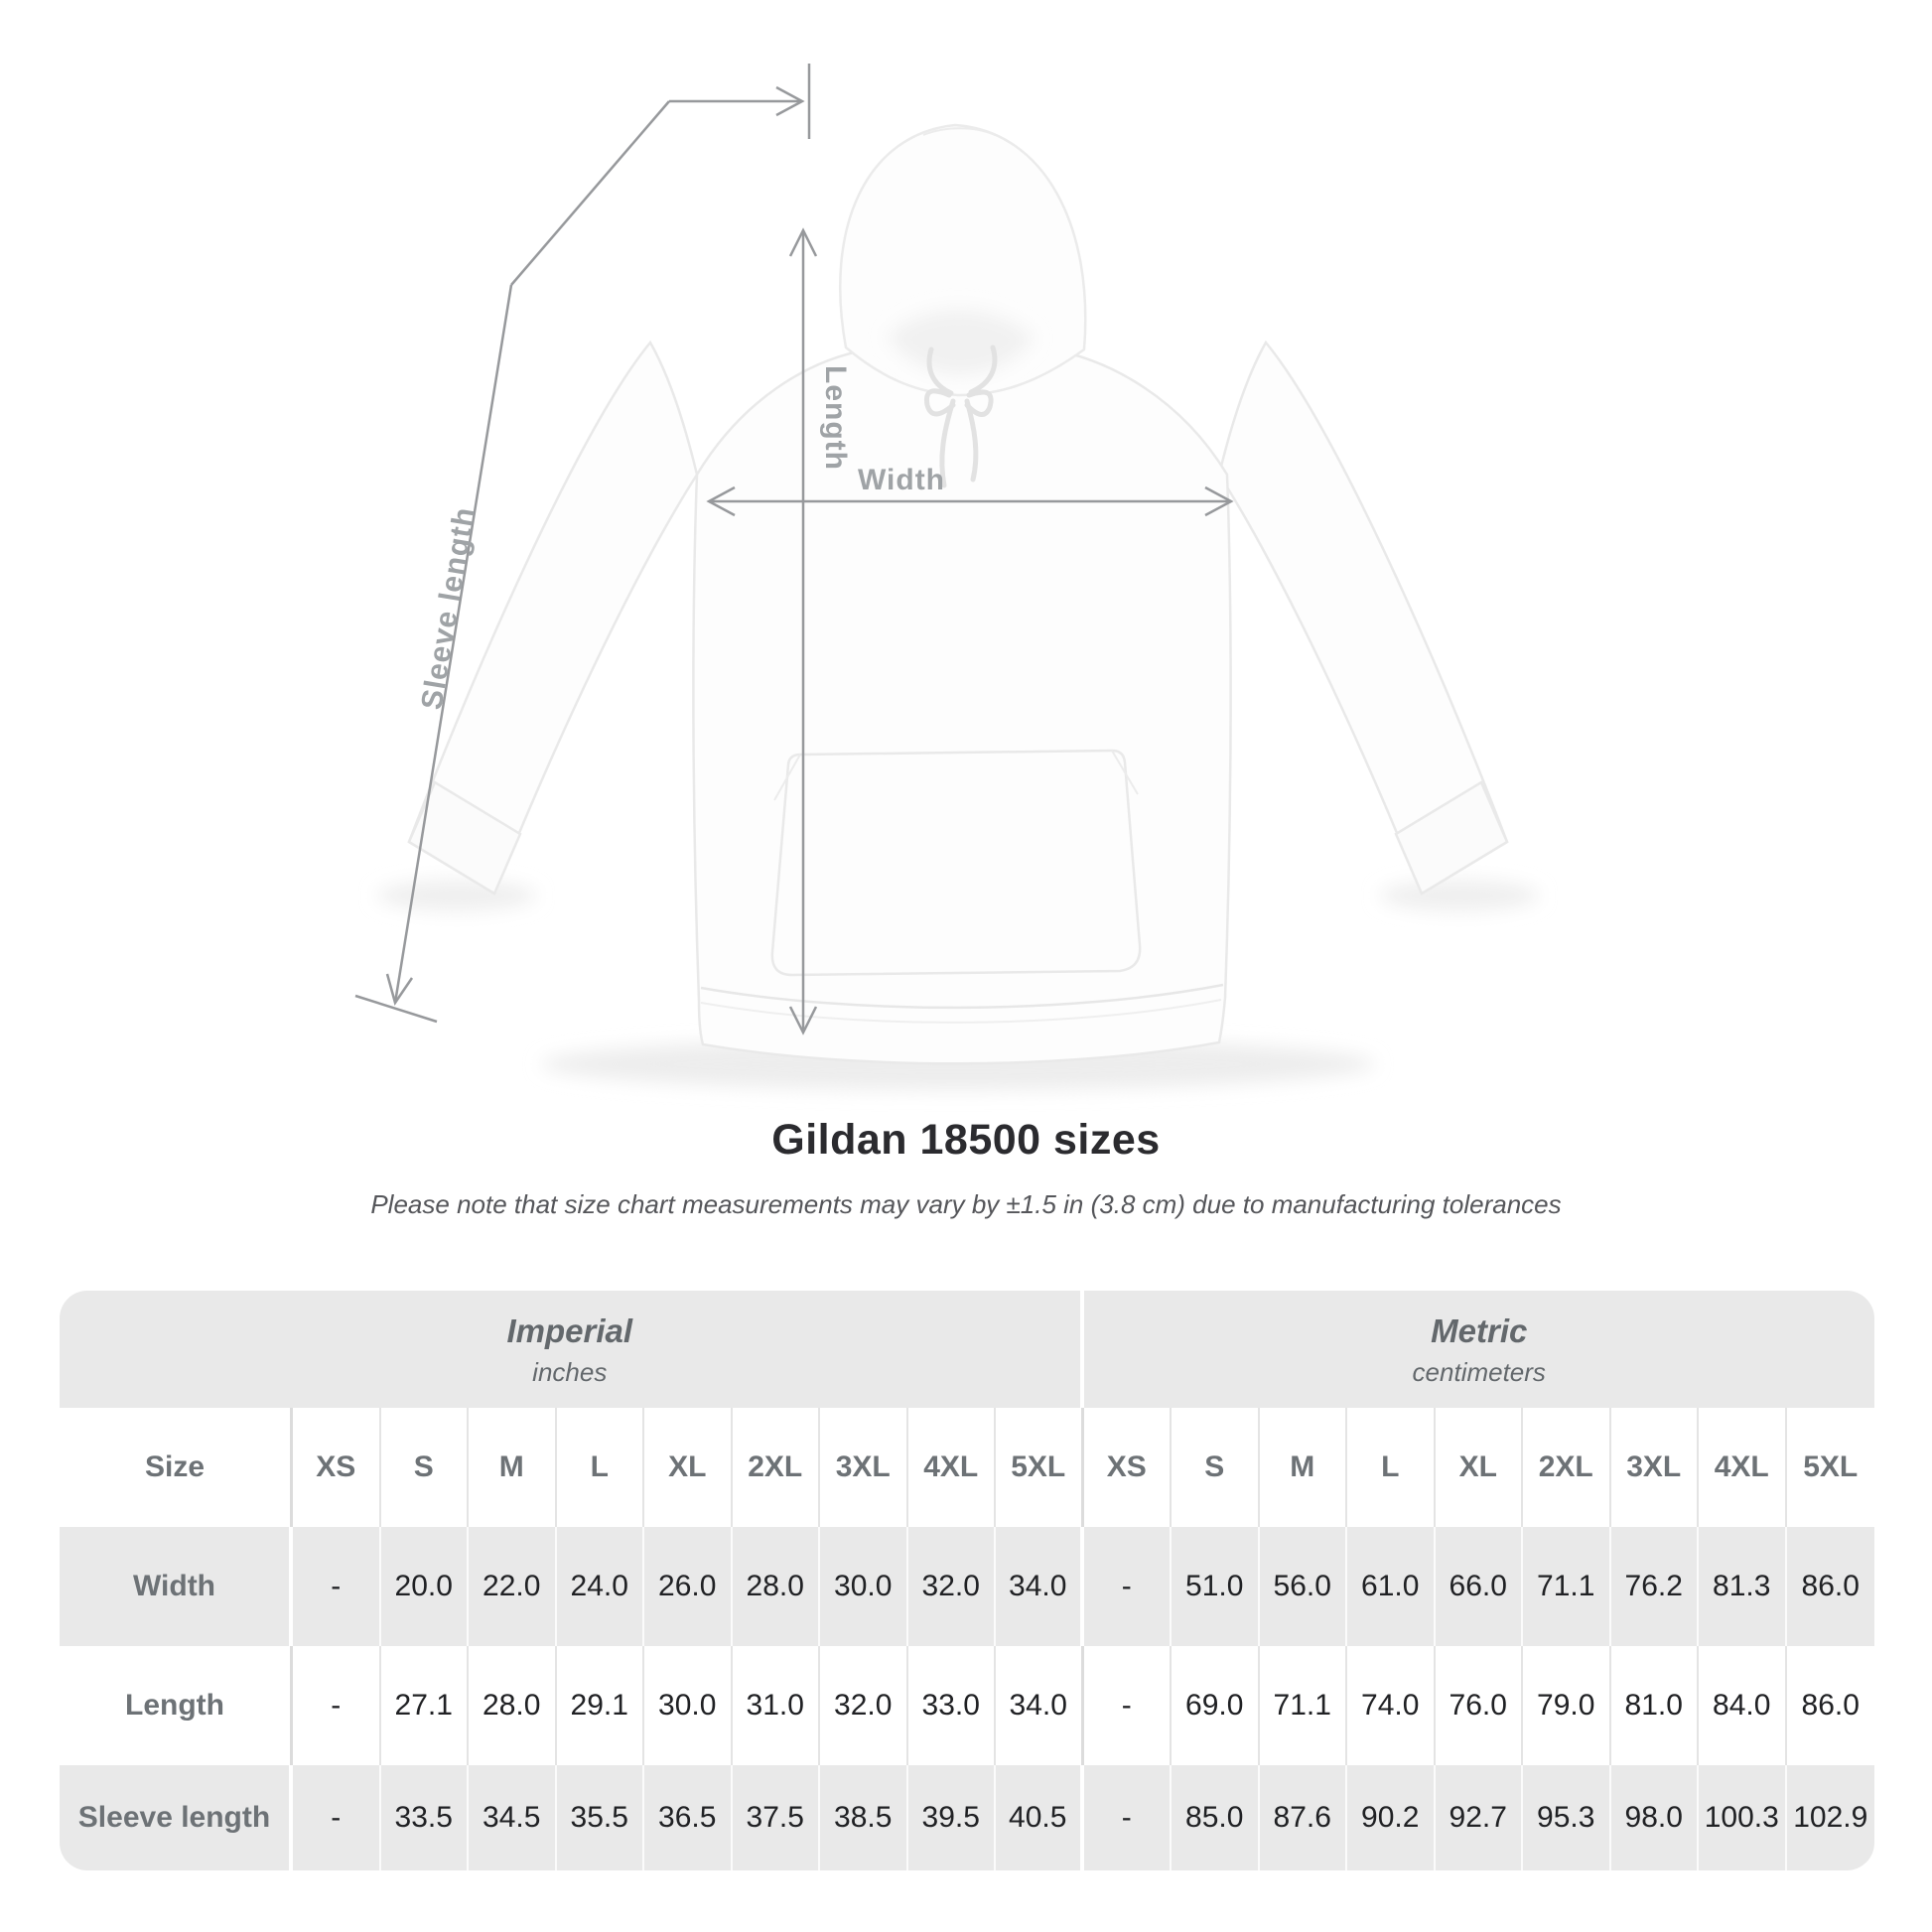 The height and width of the screenshot is (1932, 1932). Describe the element at coordinates (600, 1706) in the screenshot. I see `table-cell: 29.1` at that location.